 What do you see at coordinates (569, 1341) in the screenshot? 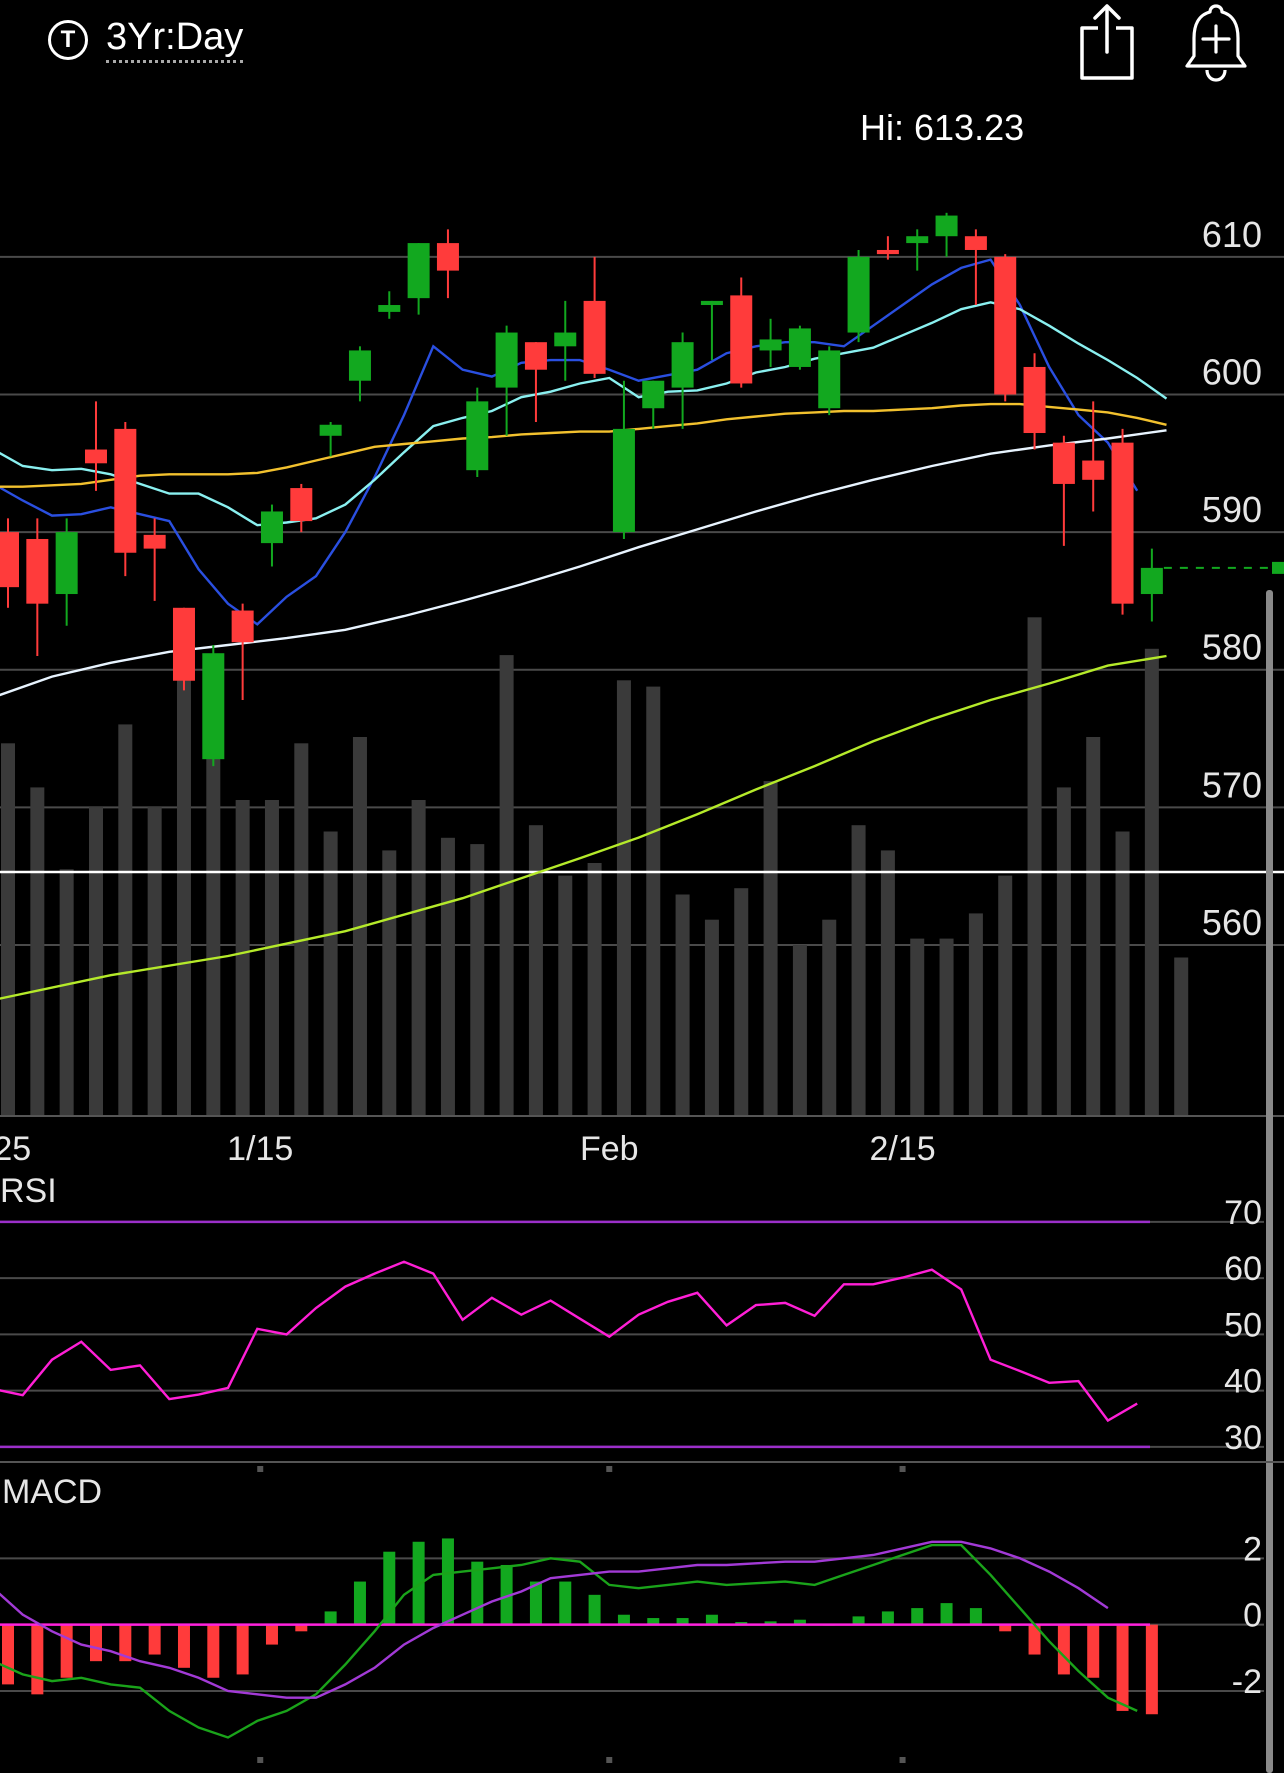
I see `rsi-line` at bounding box center [569, 1341].